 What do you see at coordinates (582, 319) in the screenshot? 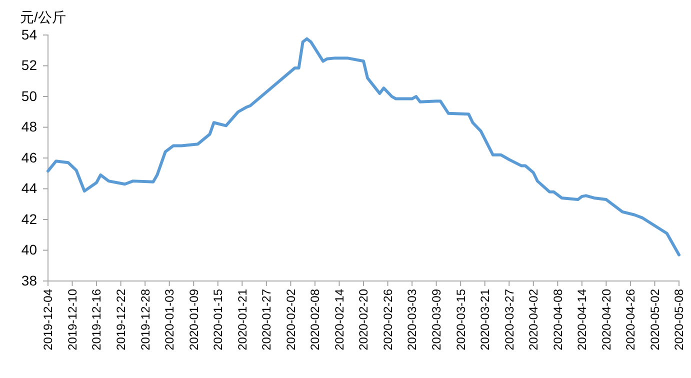
I see `x-tick-label: 2020-04-14` at bounding box center [582, 319].